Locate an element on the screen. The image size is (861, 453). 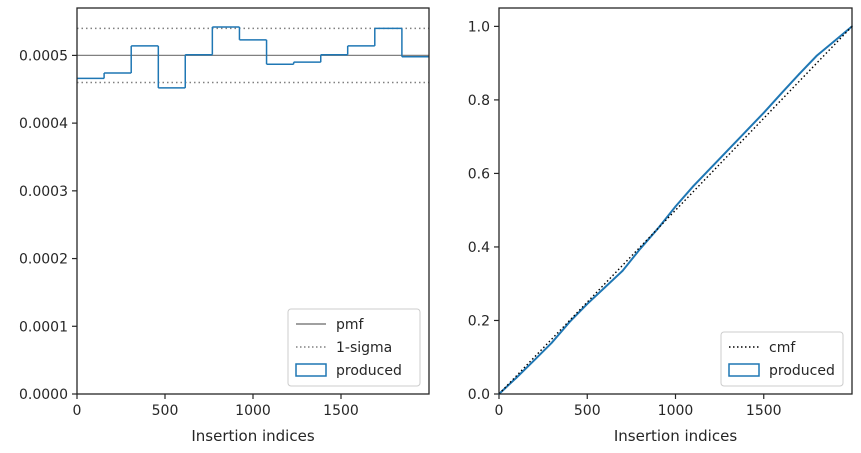
y-tick-label: 0.0002 is located at coordinates (43, 260).